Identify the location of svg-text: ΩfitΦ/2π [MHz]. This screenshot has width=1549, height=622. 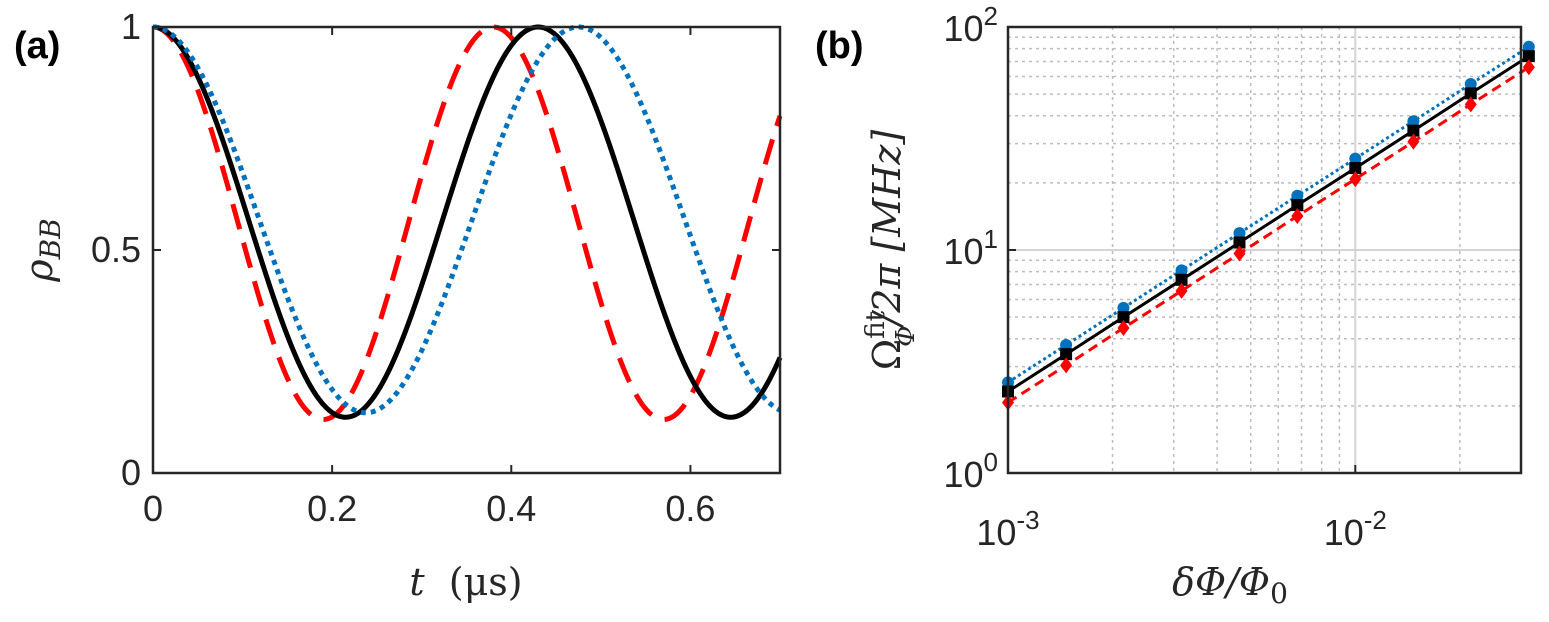
(891, 250).